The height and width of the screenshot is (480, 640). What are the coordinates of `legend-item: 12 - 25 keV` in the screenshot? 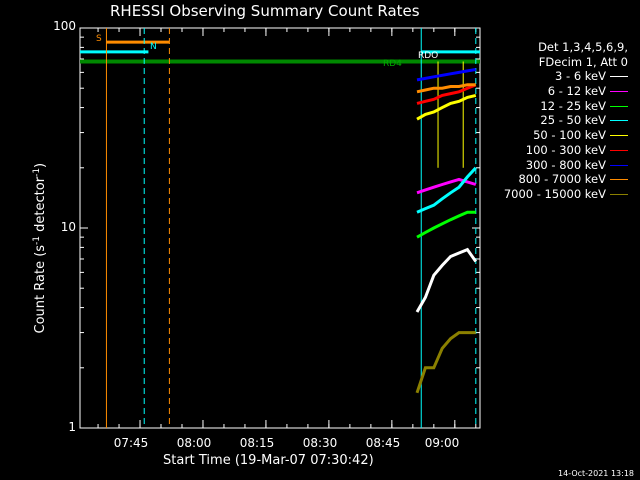 It's located at (554, 106).